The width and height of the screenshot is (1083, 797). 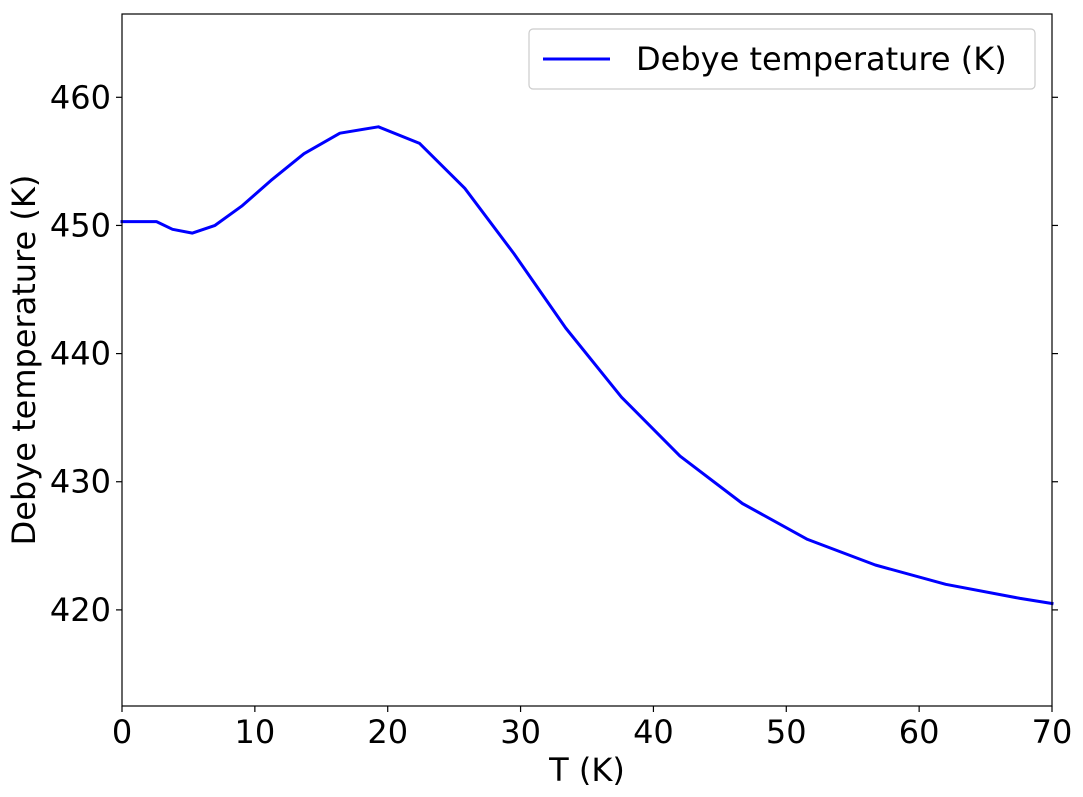 I want to click on x-tick-label: 70, so click(x=1052, y=732).